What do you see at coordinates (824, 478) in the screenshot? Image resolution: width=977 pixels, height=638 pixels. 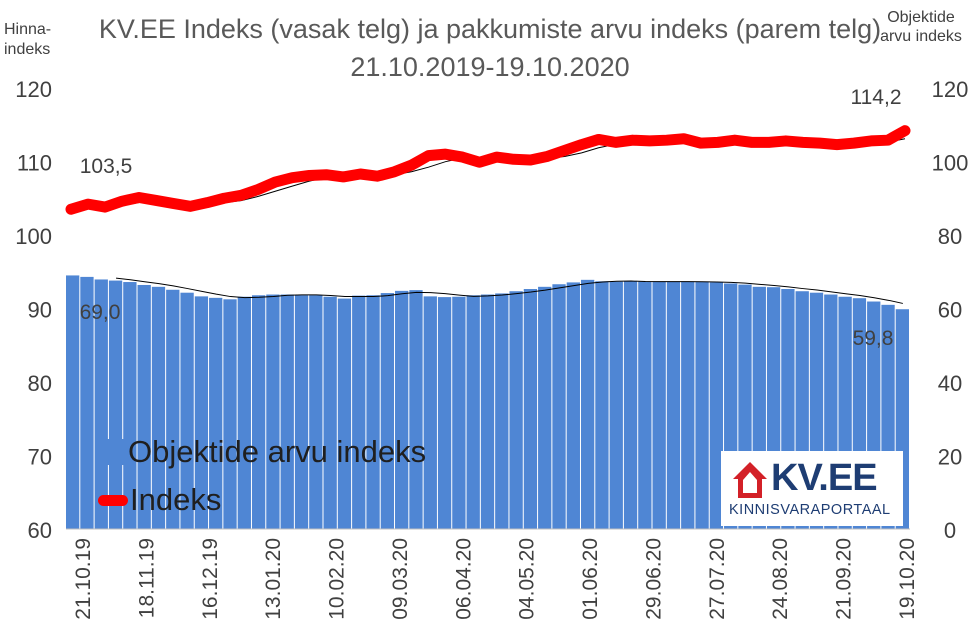 I see `logo-brand: KV.EE` at bounding box center [824, 478].